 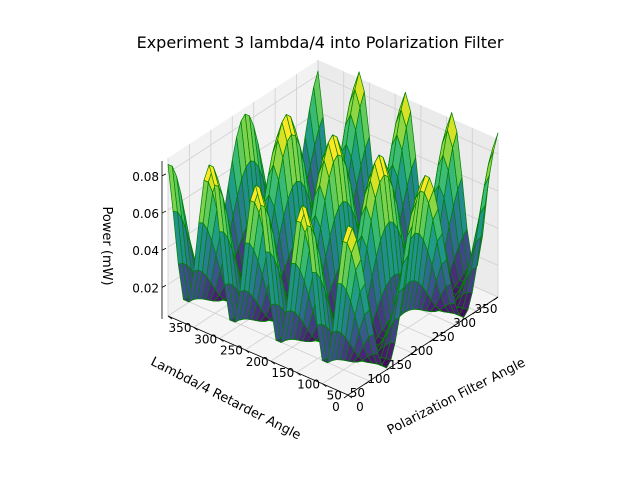 I want to click on y-tick-label: 150, so click(x=282, y=373).